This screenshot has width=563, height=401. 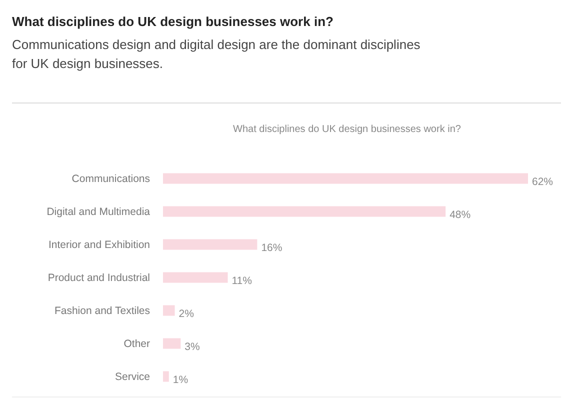 I want to click on y-tick-label: Product and Industrial, so click(x=99, y=278).